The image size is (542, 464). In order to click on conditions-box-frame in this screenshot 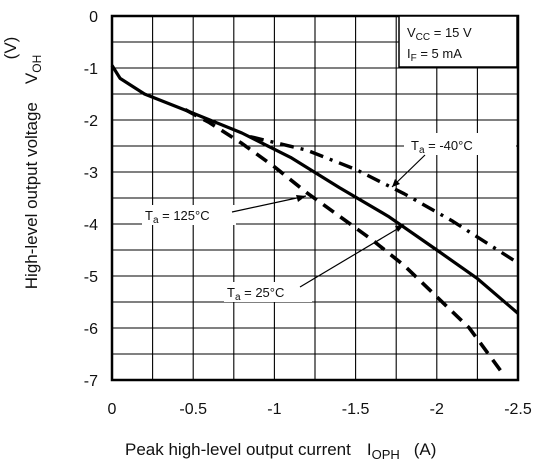, I will do `click(458, 41)`.